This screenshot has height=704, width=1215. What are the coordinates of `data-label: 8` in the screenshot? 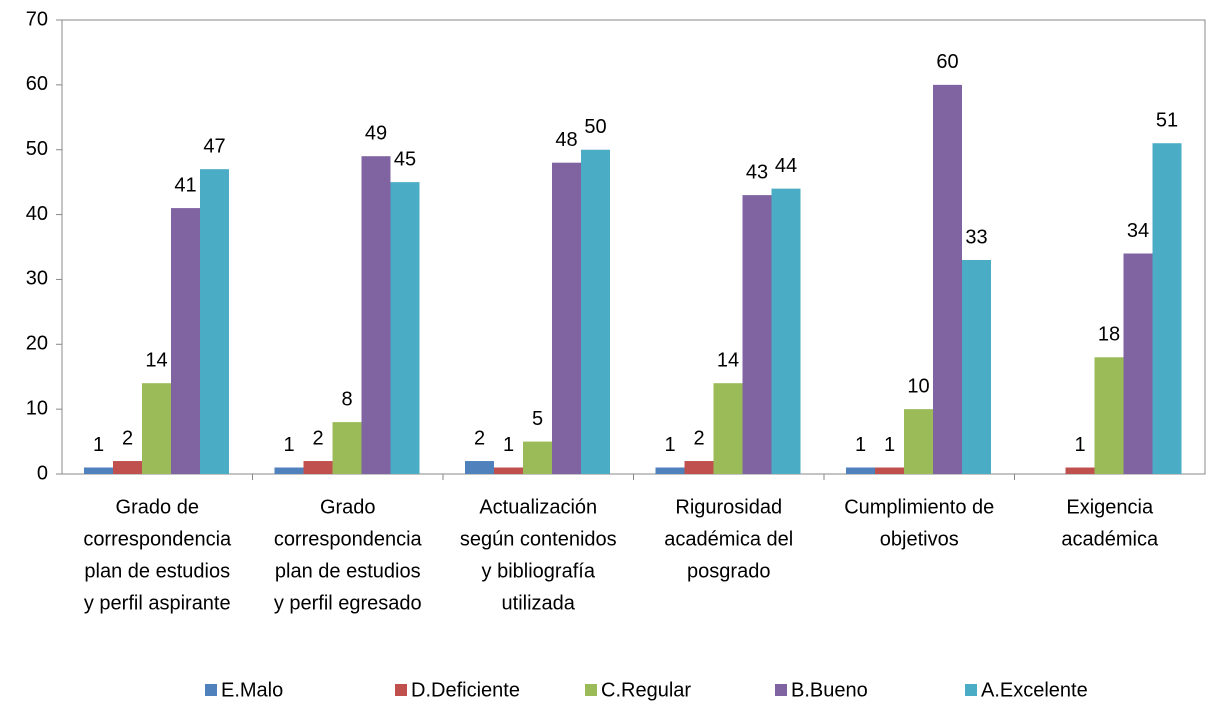 It's located at (346, 399).